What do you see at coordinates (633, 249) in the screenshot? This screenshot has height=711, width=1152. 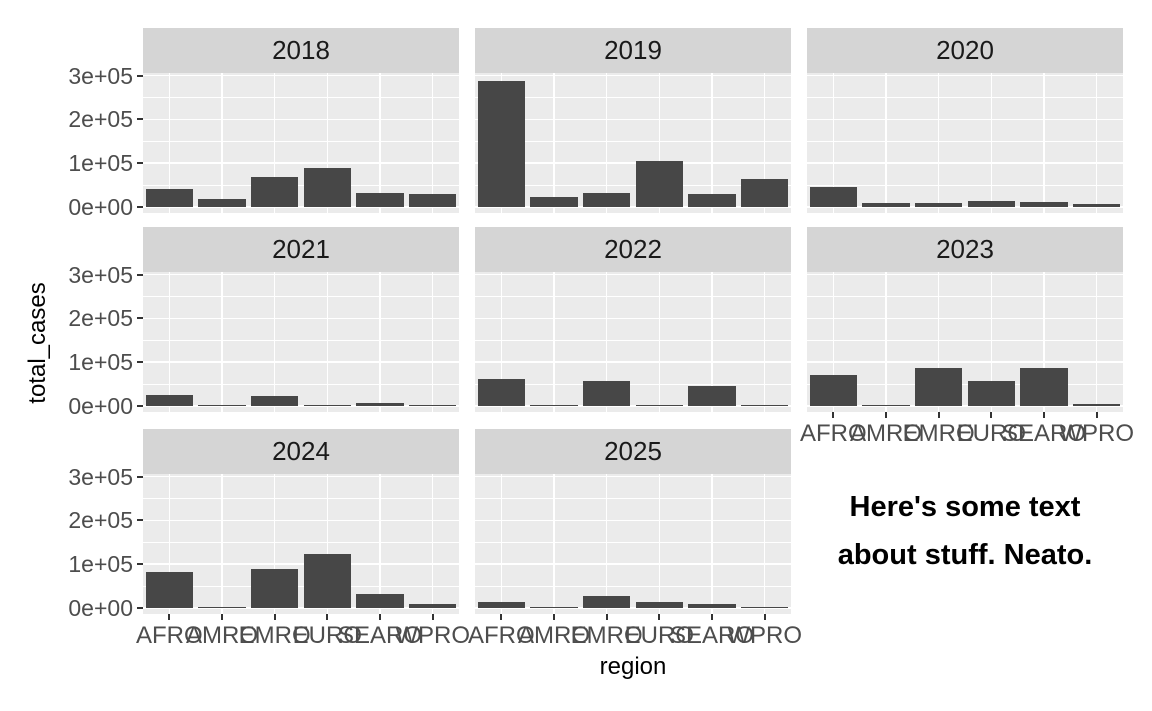 I see `facet-strip-label: 2022` at bounding box center [633, 249].